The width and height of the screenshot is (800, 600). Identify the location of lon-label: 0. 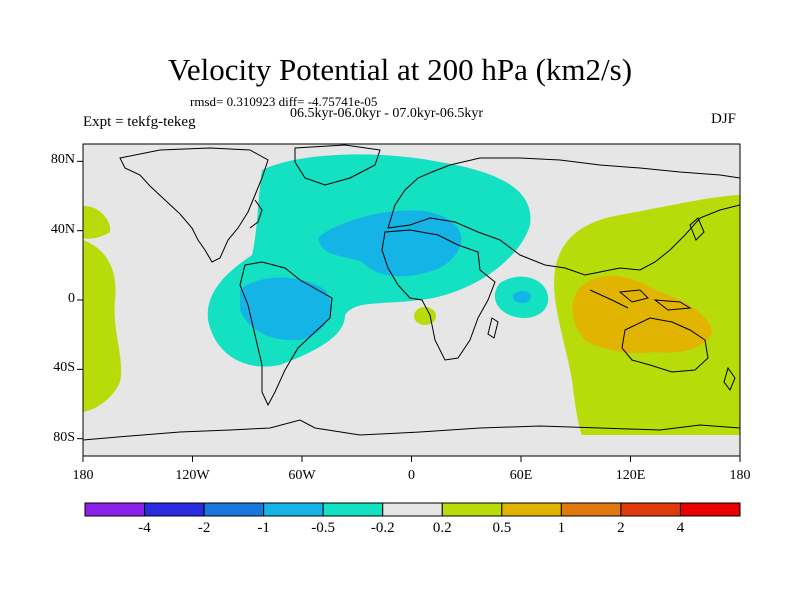
(411, 475).